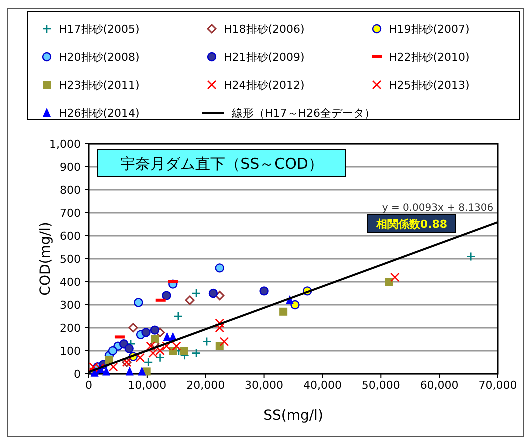  What do you see at coordinates (70, 213) in the screenshot?
I see `y-tick-label: 700` at bounding box center [70, 213].